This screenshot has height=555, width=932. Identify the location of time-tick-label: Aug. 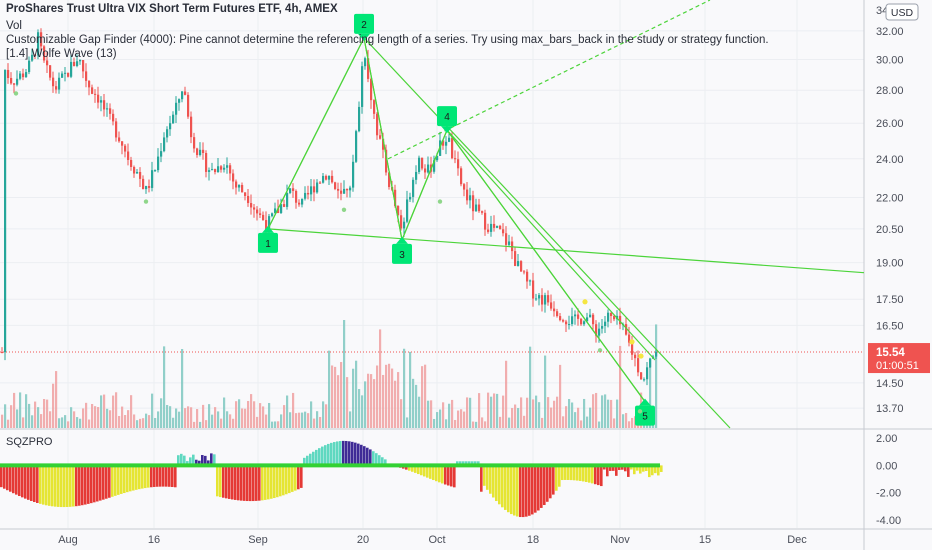
(68, 540).